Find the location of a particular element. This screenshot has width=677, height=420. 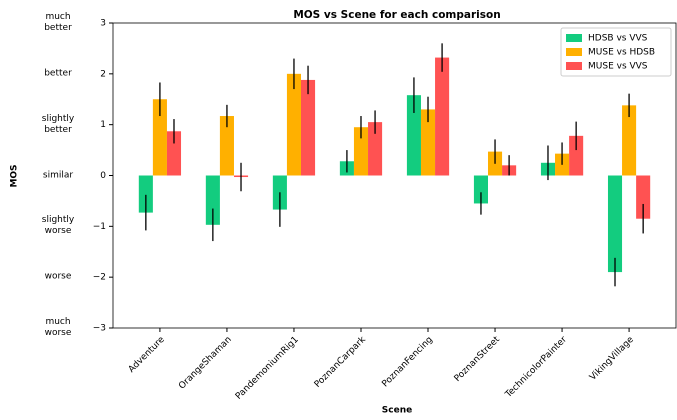

y-category-label: much better is located at coordinates (58, 22).